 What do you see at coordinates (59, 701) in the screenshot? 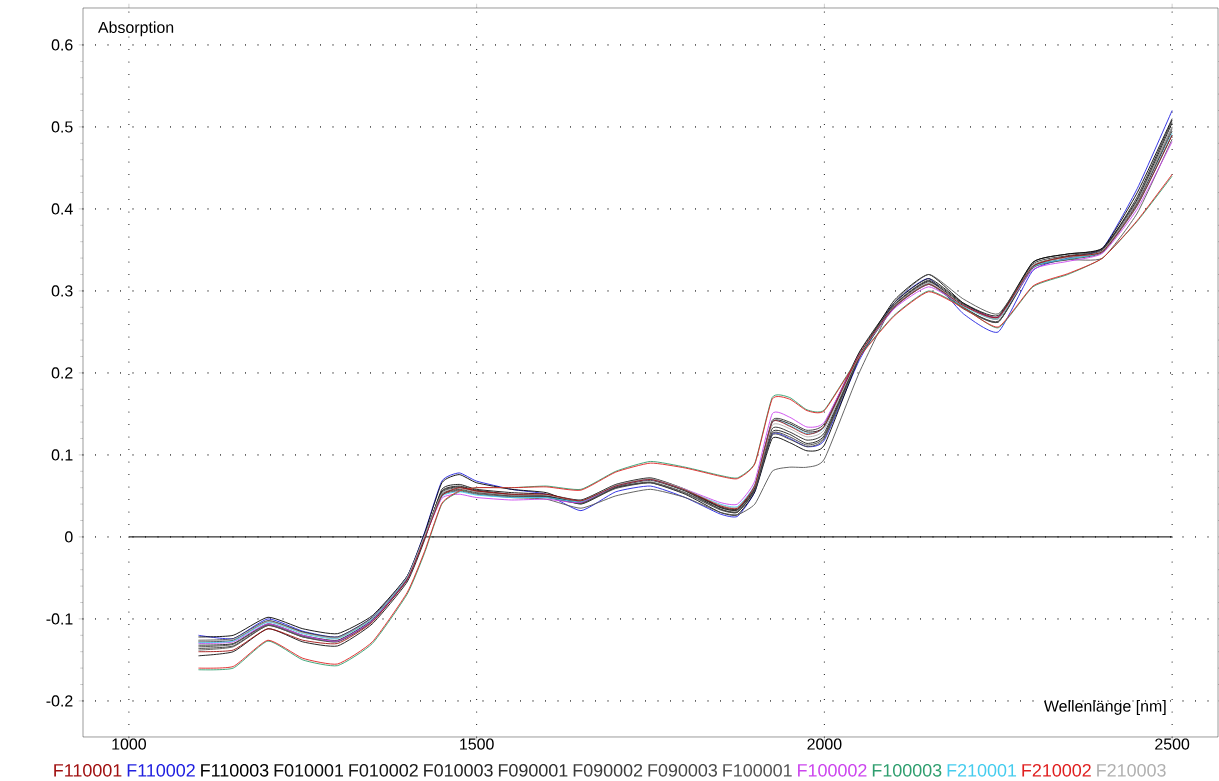
I see `y-tick-label: -0.2` at bounding box center [59, 701].